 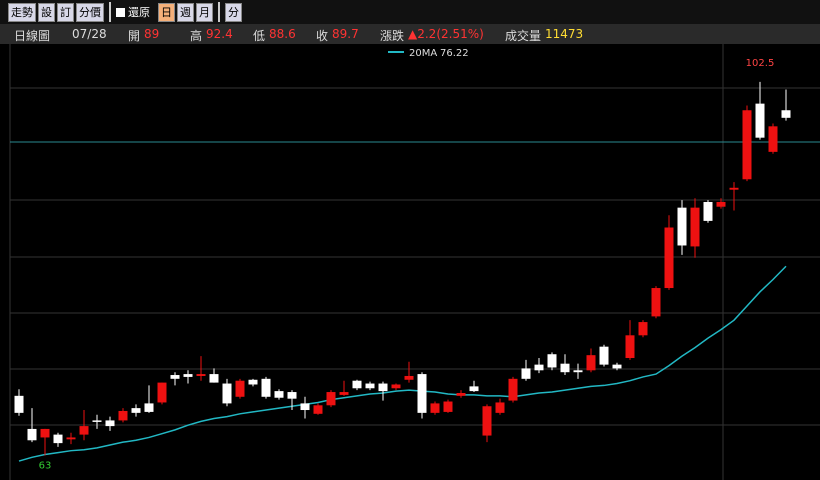 I want to click on info-value: 89, so click(x=152, y=34).